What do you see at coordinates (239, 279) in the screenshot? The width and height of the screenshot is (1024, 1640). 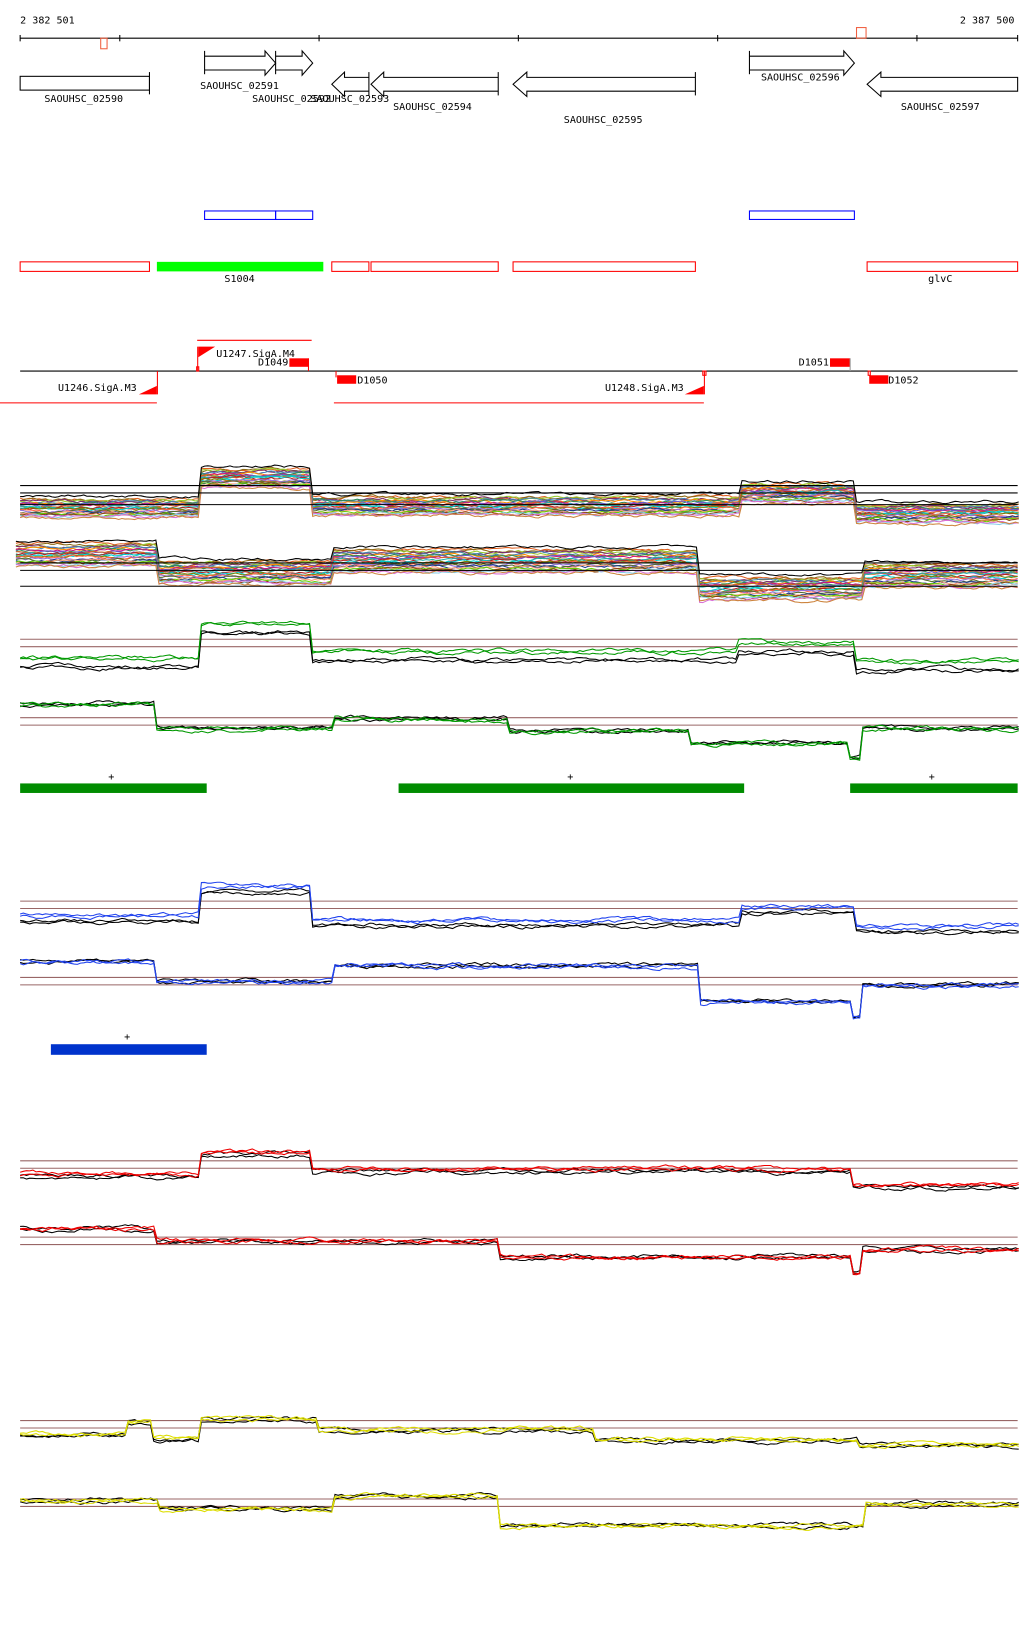 I see `feature-label: S1004` at bounding box center [239, 279].